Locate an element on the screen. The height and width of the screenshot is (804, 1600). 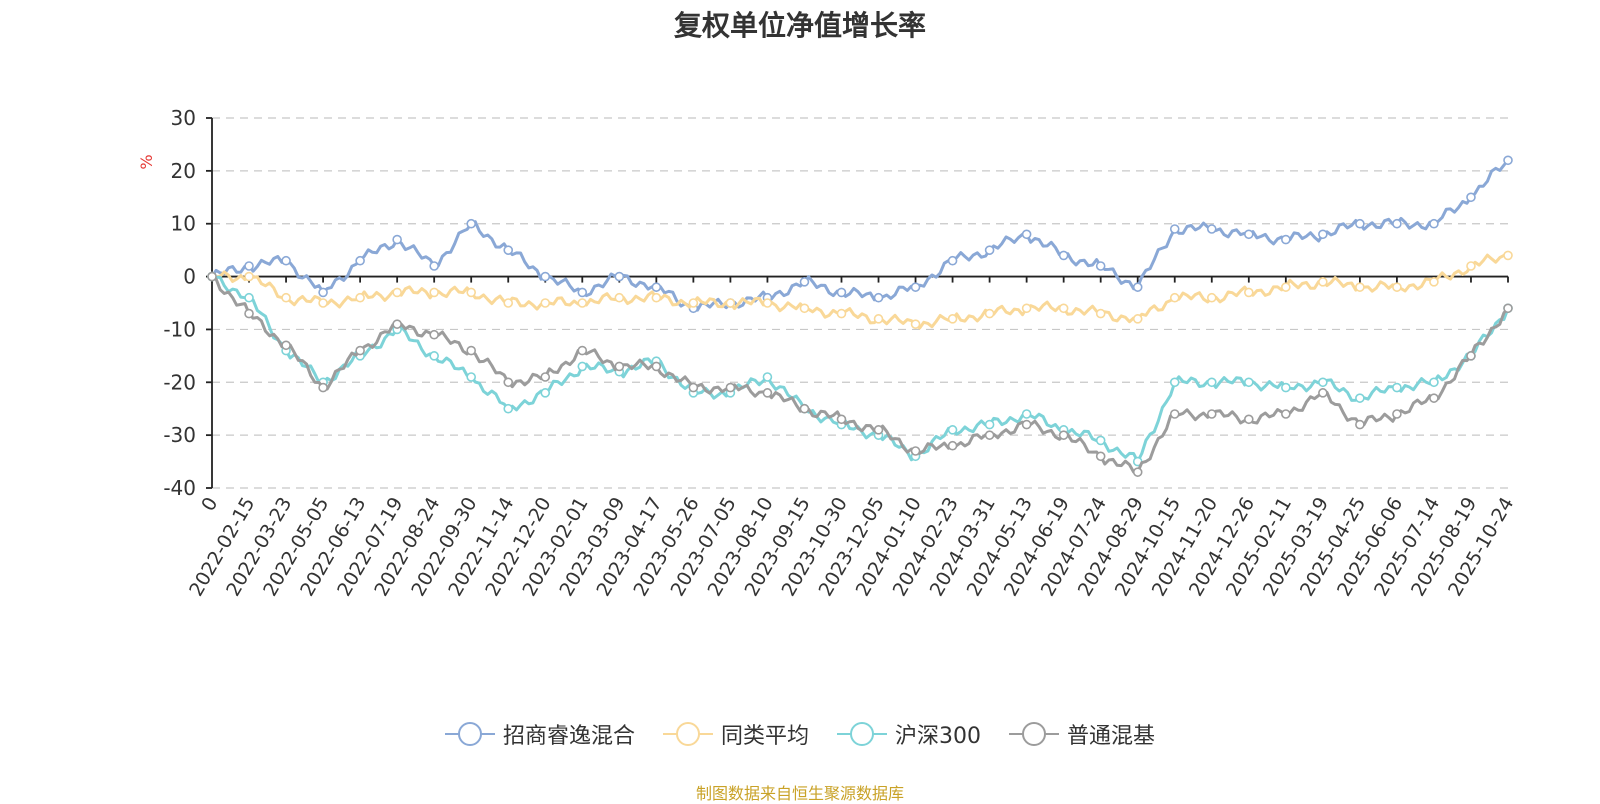
legend-item-2: 沪深300 is located at coordinates (909, 734).